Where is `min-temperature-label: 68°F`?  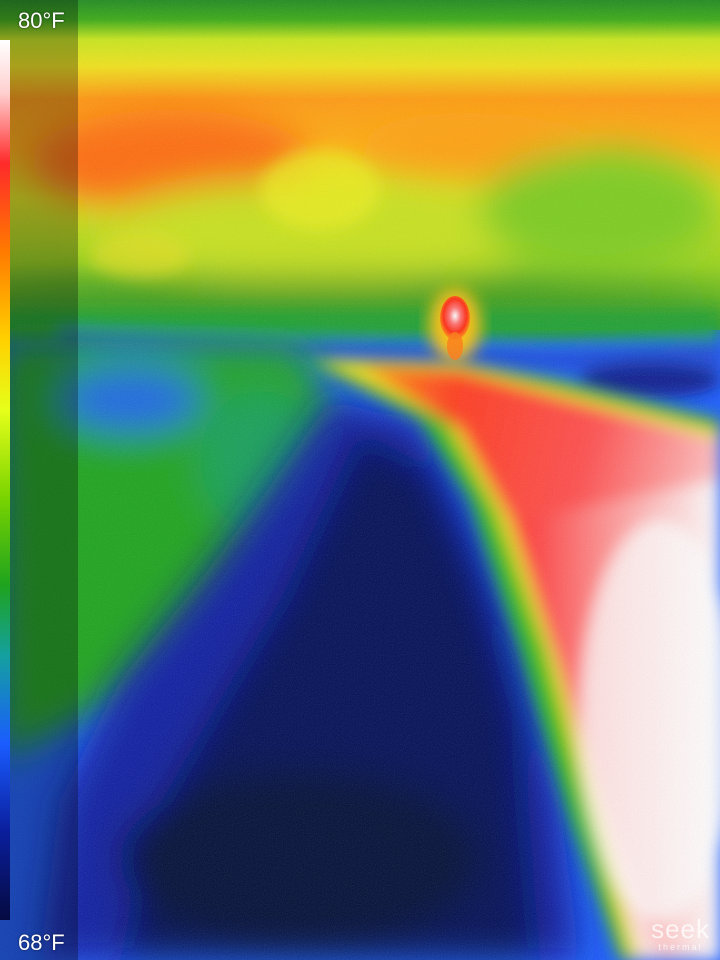
min-temperature-label: 68°F is located at coordinates (41, 942).